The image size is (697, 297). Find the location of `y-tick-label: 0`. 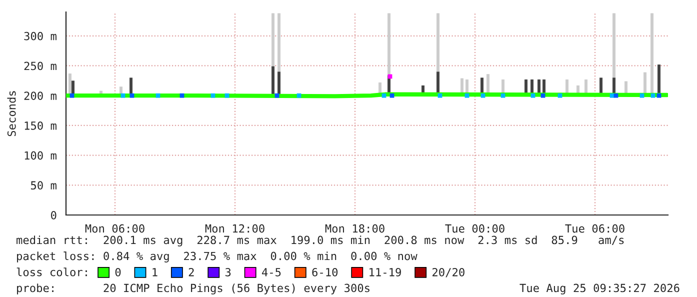

y-tick-label: 0 is located at coordinates (53, 215).